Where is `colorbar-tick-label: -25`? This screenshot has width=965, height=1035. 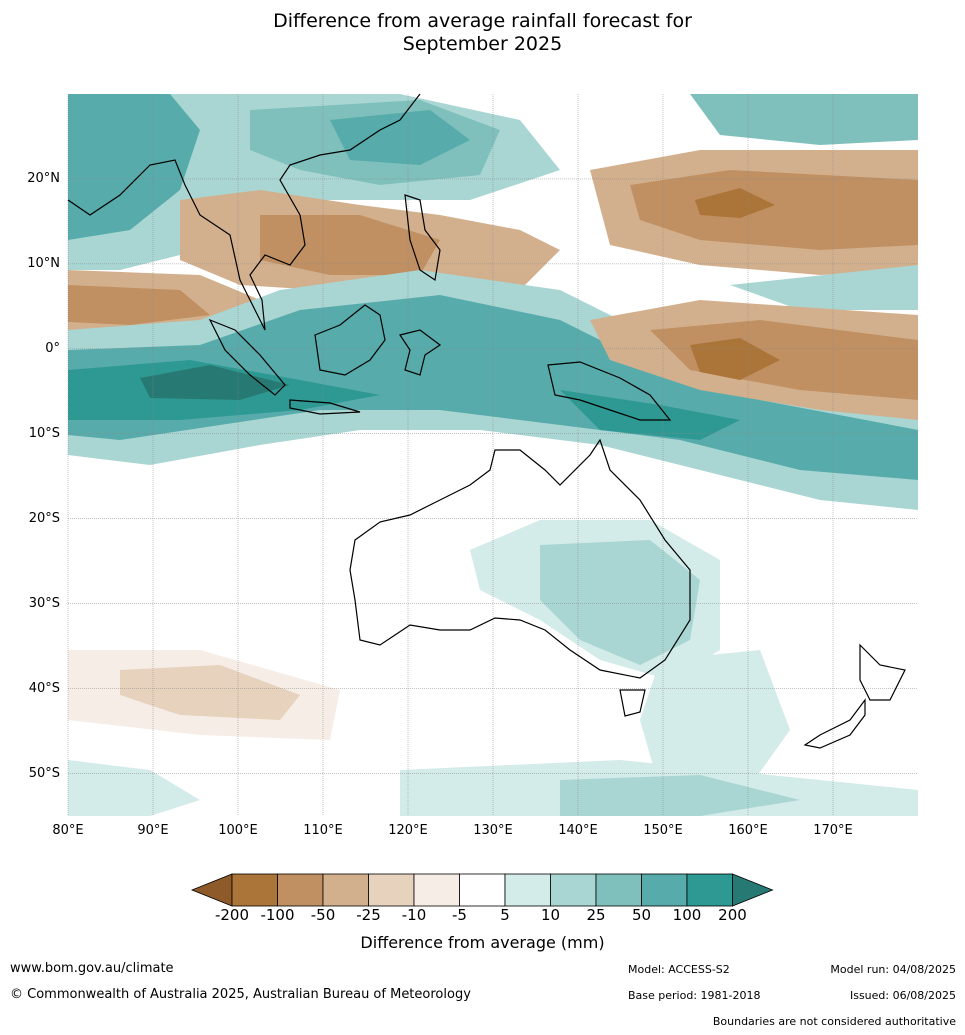
colorbar-tick-label: -25 is located at coordinates (368, 915).